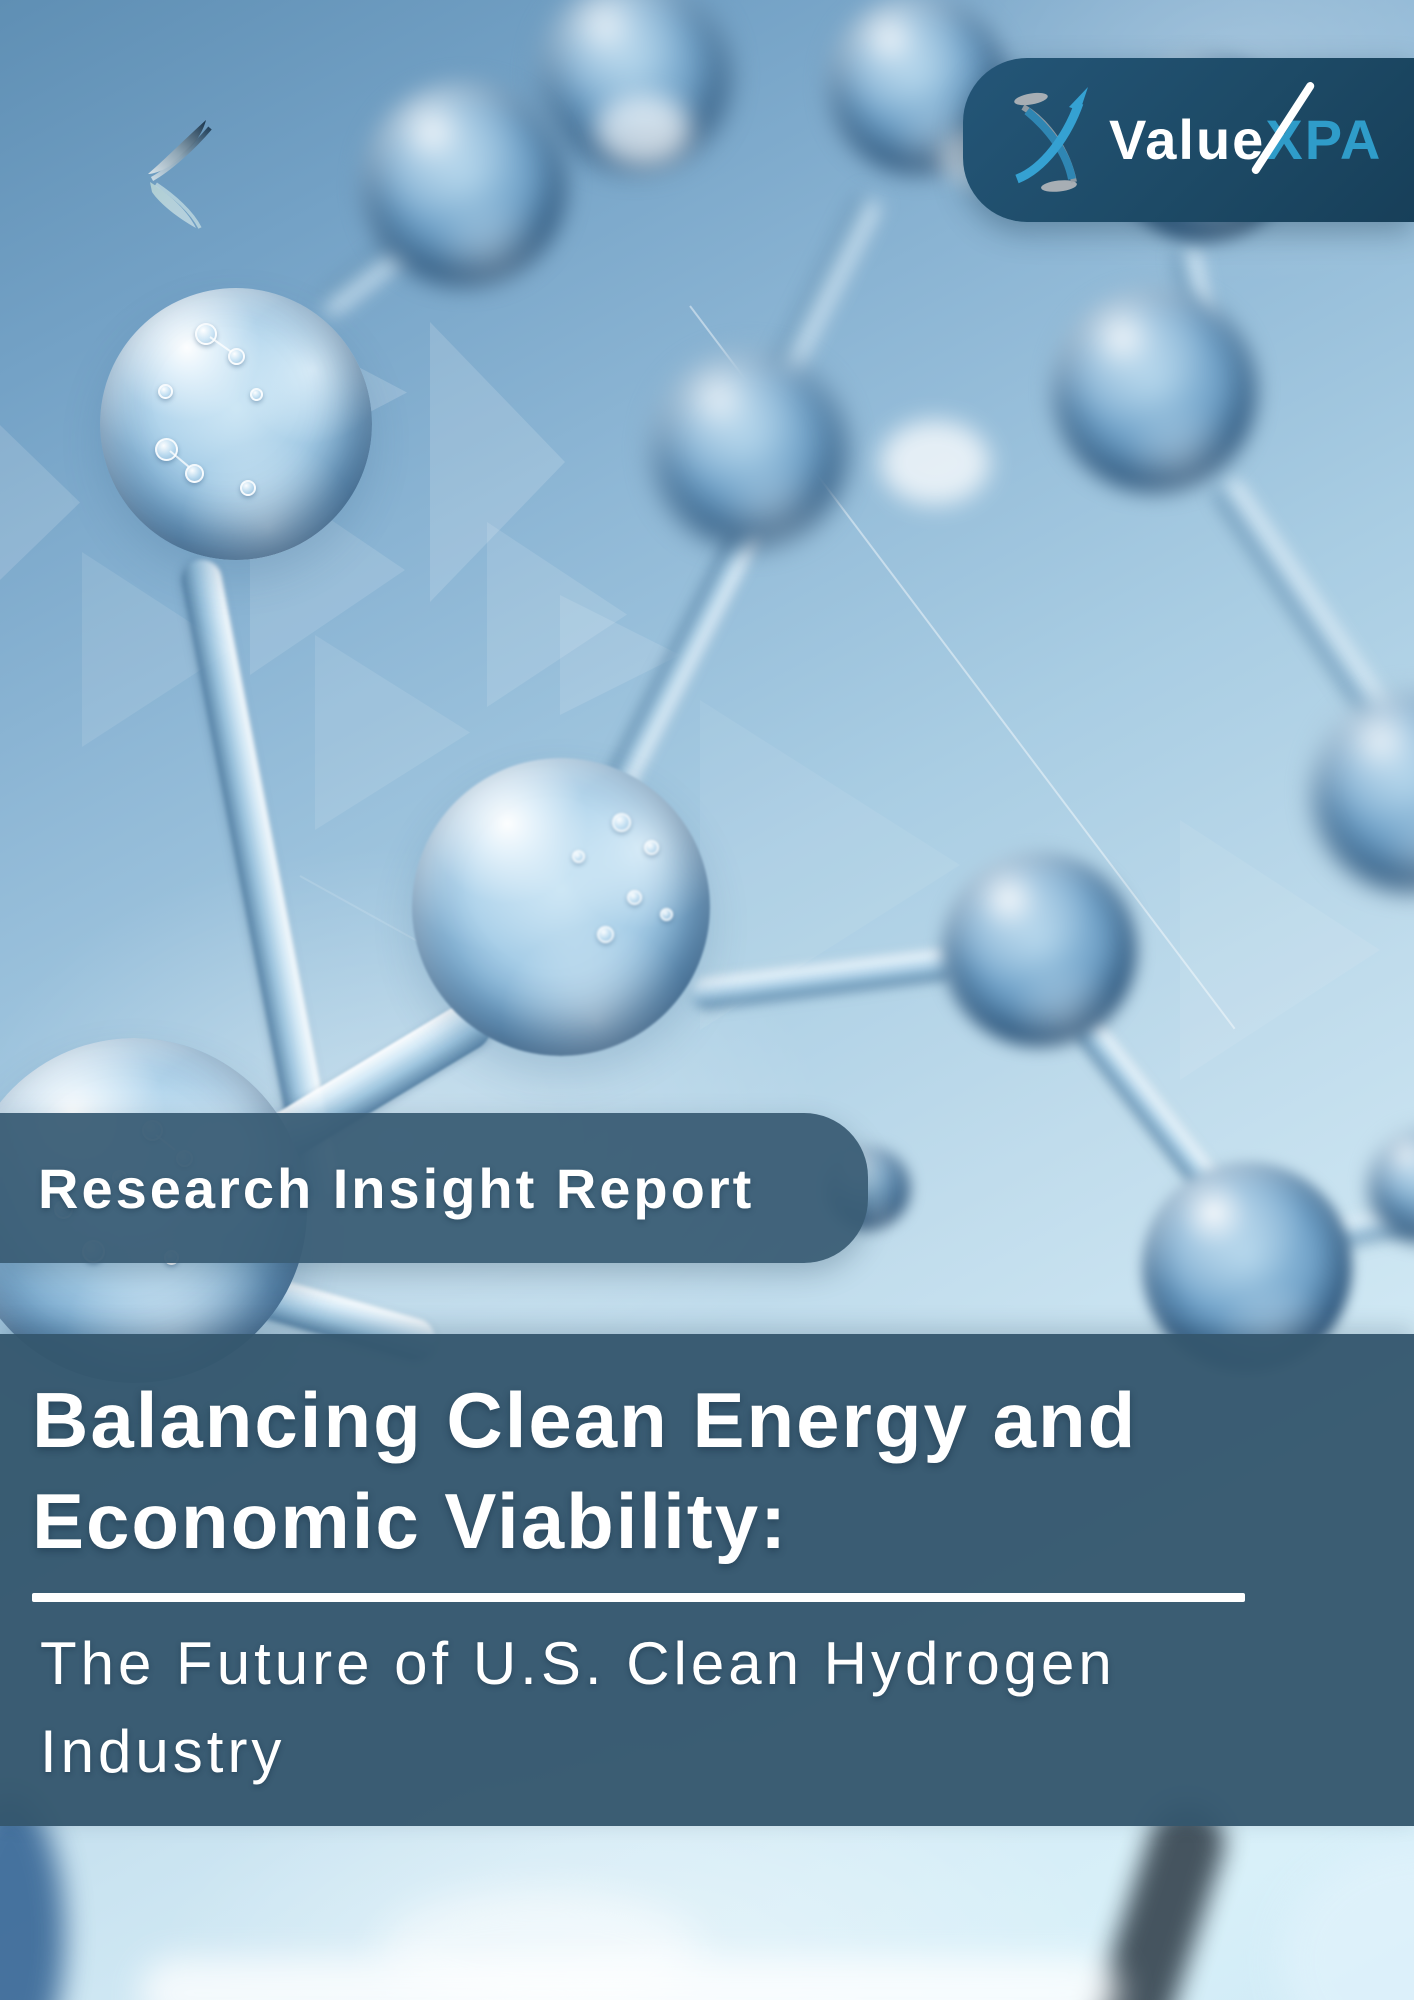  I want to click on bottom-light-strip, so click(630, 1979).